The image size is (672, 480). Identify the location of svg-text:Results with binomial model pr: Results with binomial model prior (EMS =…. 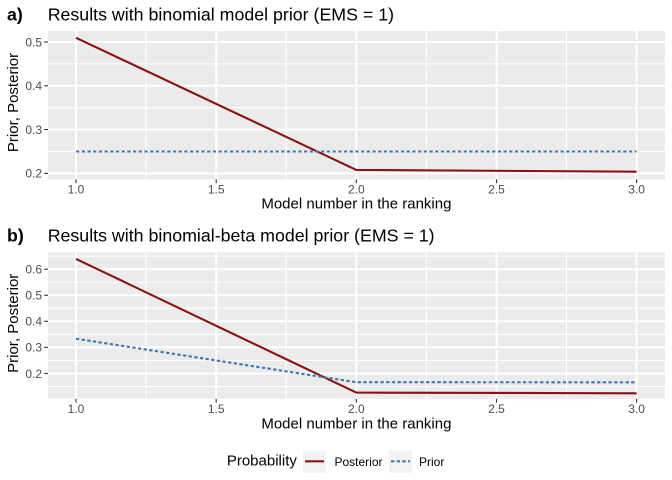
(221, 15).